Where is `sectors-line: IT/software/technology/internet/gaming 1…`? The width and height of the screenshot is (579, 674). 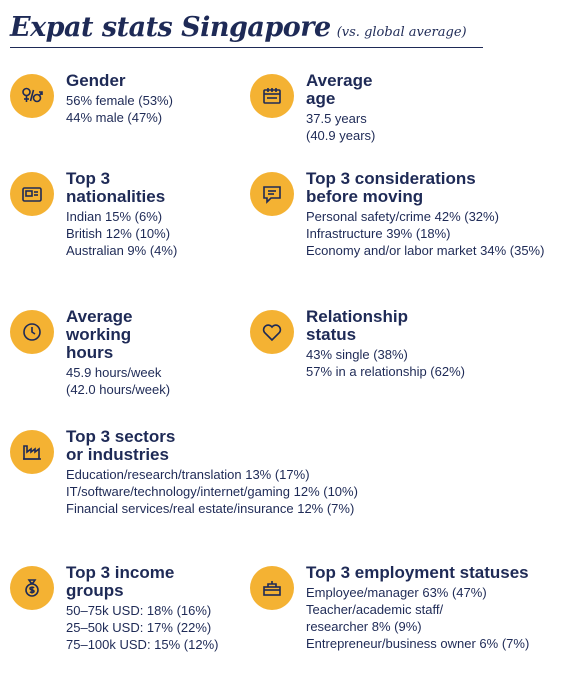 sectors-line: IT/software/technology/internet/gaming 1… is located at coordinates (212, 491).